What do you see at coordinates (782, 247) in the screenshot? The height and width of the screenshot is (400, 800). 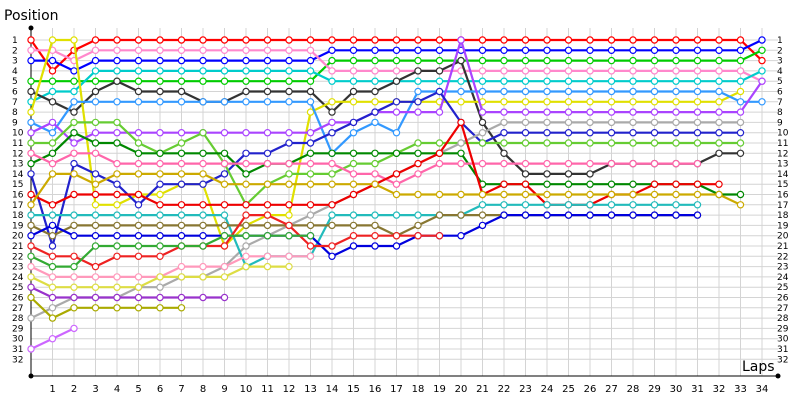 I see `y-tick-label-right: 21` at bounding box center [782, 247].